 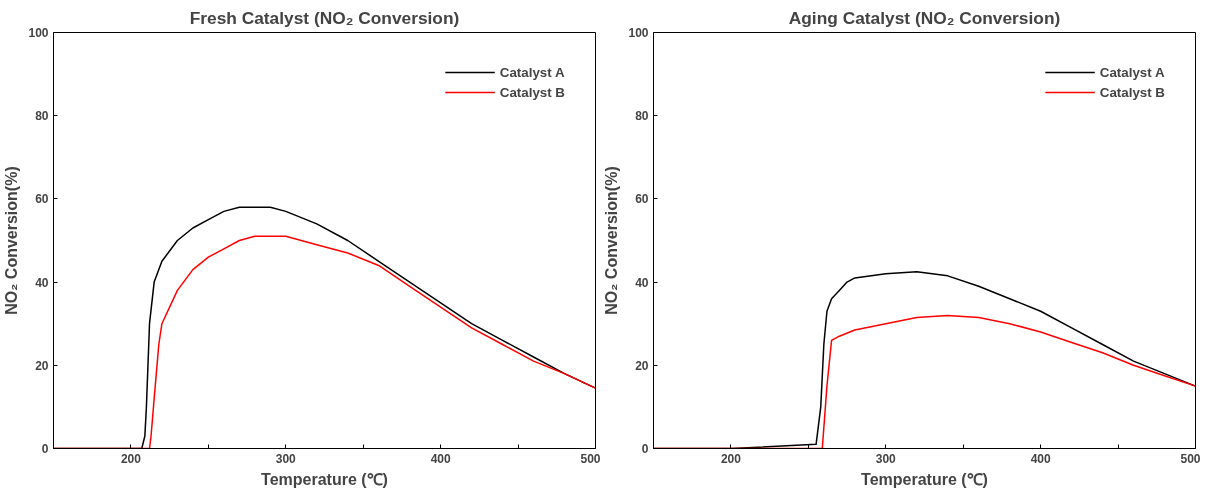 What do you see at coordinates (924, 17) in the screenshot?
I see `chart-title: Aging Catalyst (NO₂ Conversion)` at bounding box center [924, 17].